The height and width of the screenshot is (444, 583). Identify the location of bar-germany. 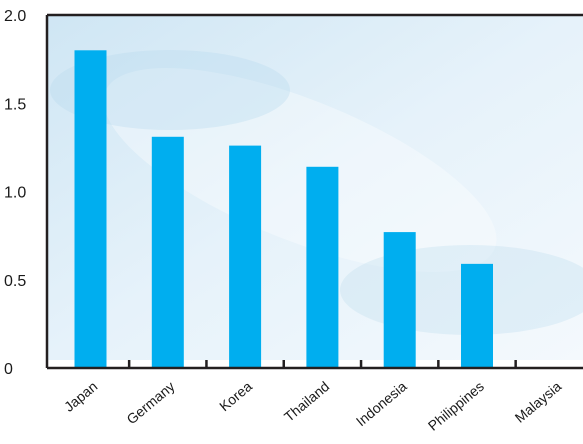
(167, 252).